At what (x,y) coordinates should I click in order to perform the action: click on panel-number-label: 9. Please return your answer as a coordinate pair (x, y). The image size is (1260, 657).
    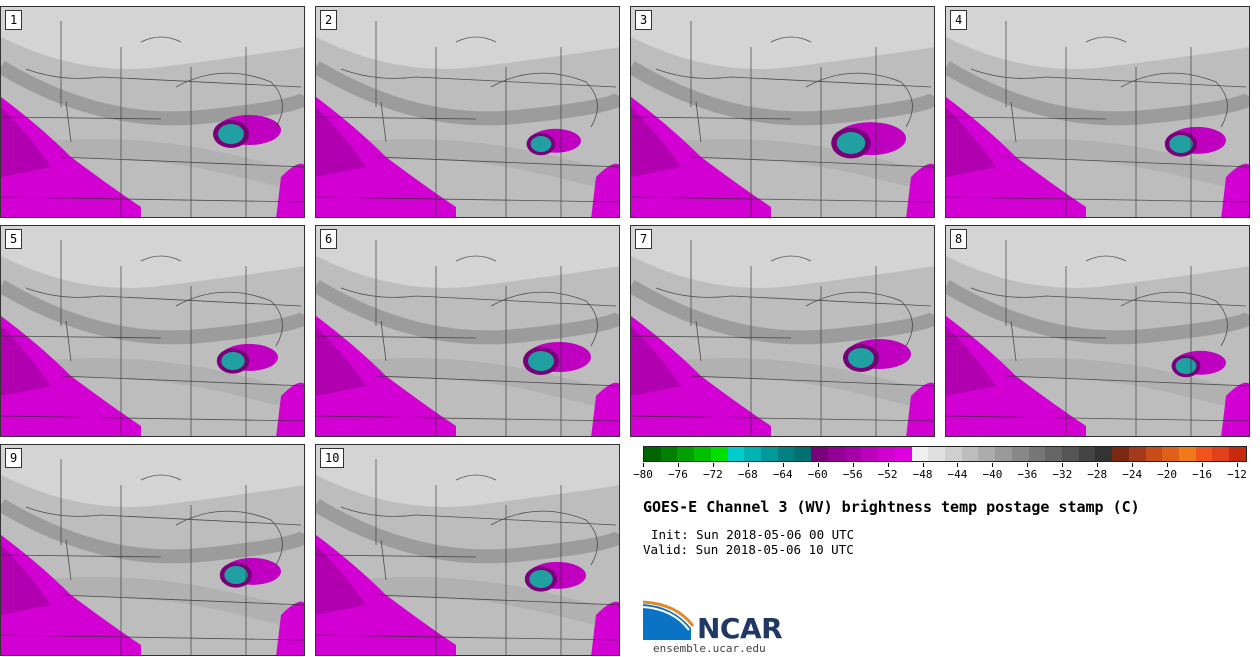
    Looking at the image, I should click on (14, 458).